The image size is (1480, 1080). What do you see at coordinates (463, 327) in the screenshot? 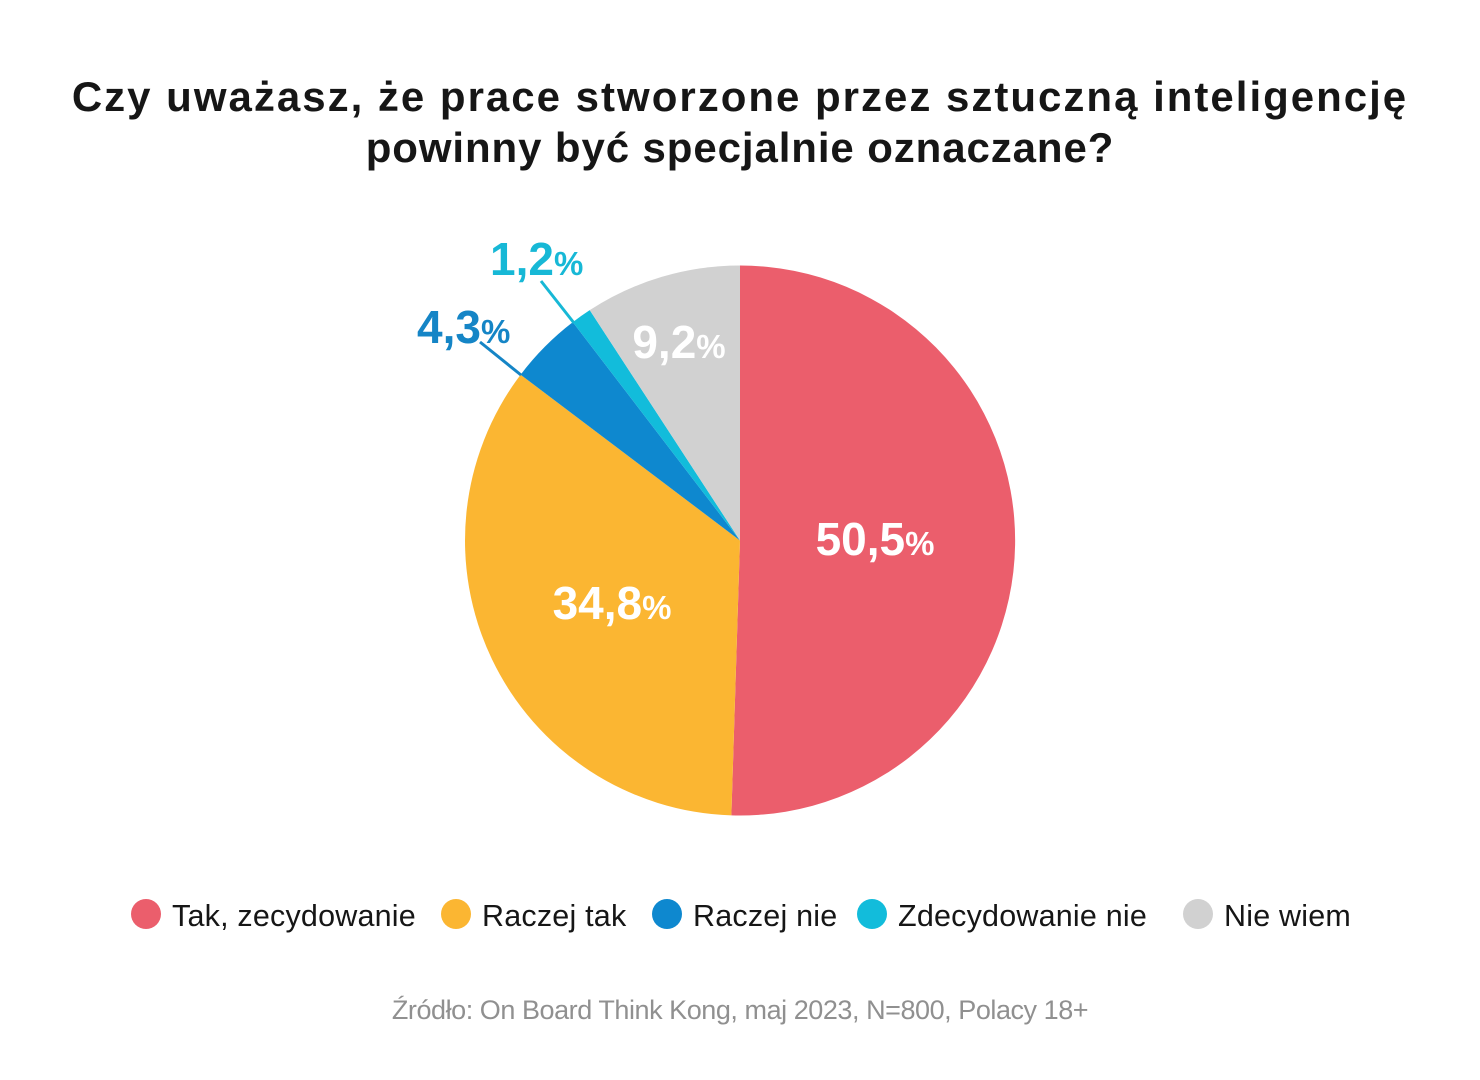
I see `svg-text: 4,3%` at bounding box center [463, 327].